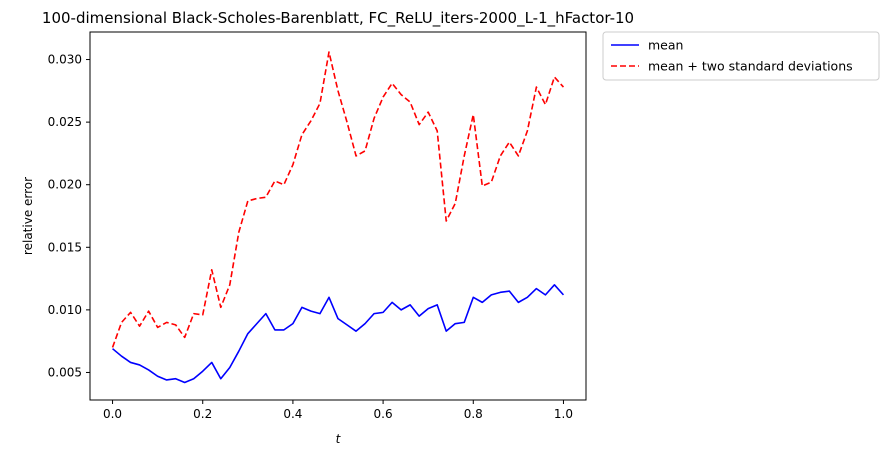  I want to click on x-tick-label: 0.6, so click(383, 414).